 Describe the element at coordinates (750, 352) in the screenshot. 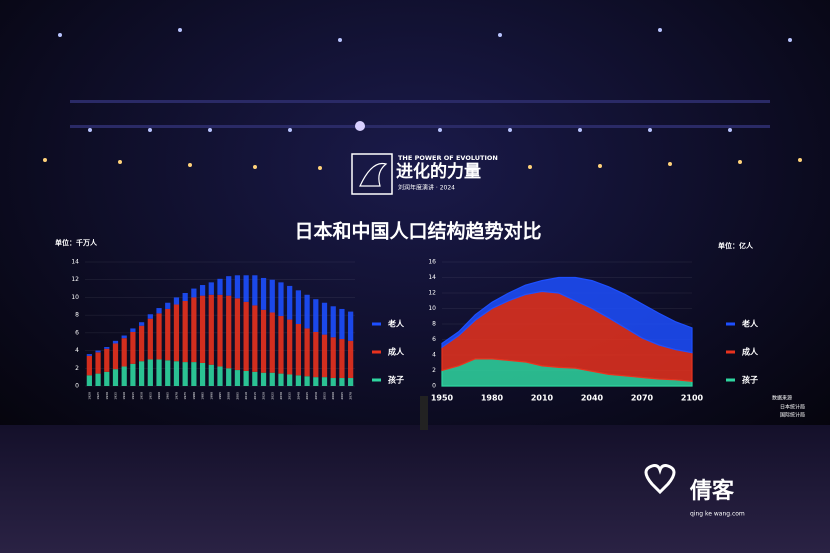

I see `legend-label: 成人` at that location.